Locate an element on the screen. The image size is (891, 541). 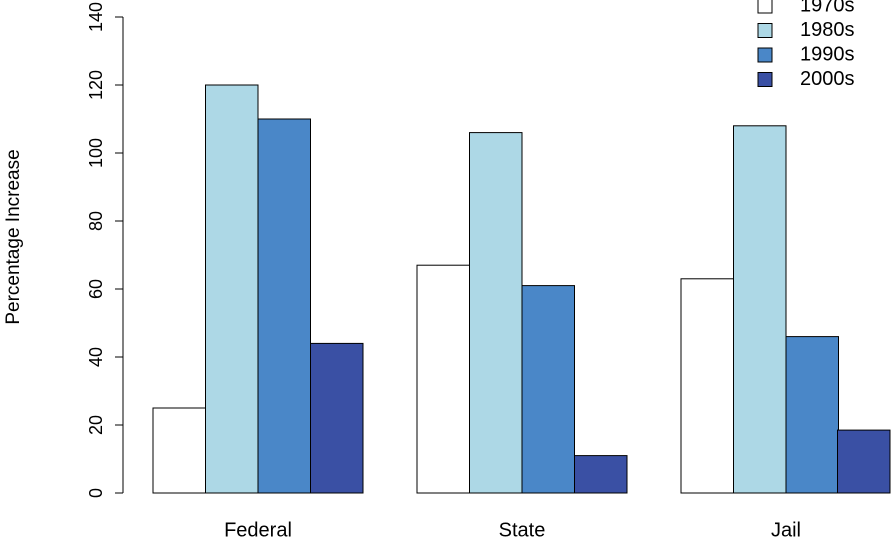
x-tick-label: Federal is located at coordinates (258, 530).